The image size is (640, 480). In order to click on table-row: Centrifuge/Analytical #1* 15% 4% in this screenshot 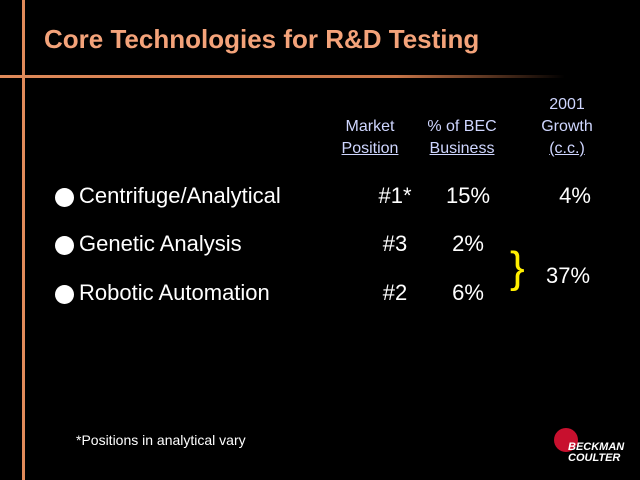, I will do `click(335, 198)`.